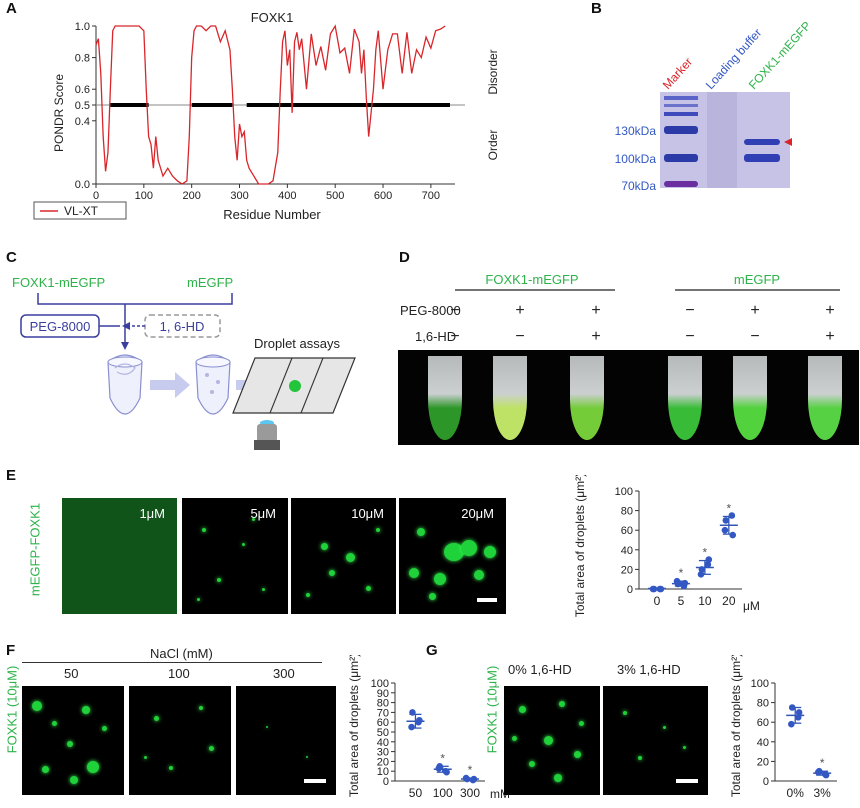 This screenshot has width=860, height=808. What do you see at coordinates (596, 8) in the screenshot?
I see `panel-label-b: B` at bounding box center [596, 8].